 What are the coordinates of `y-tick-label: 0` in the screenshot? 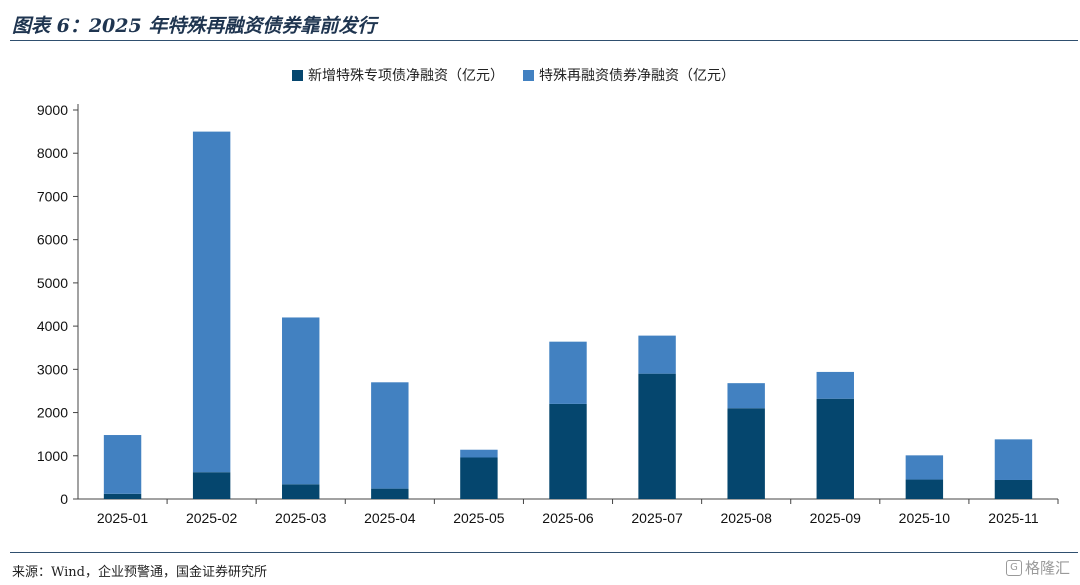 It's located at (64, 499).